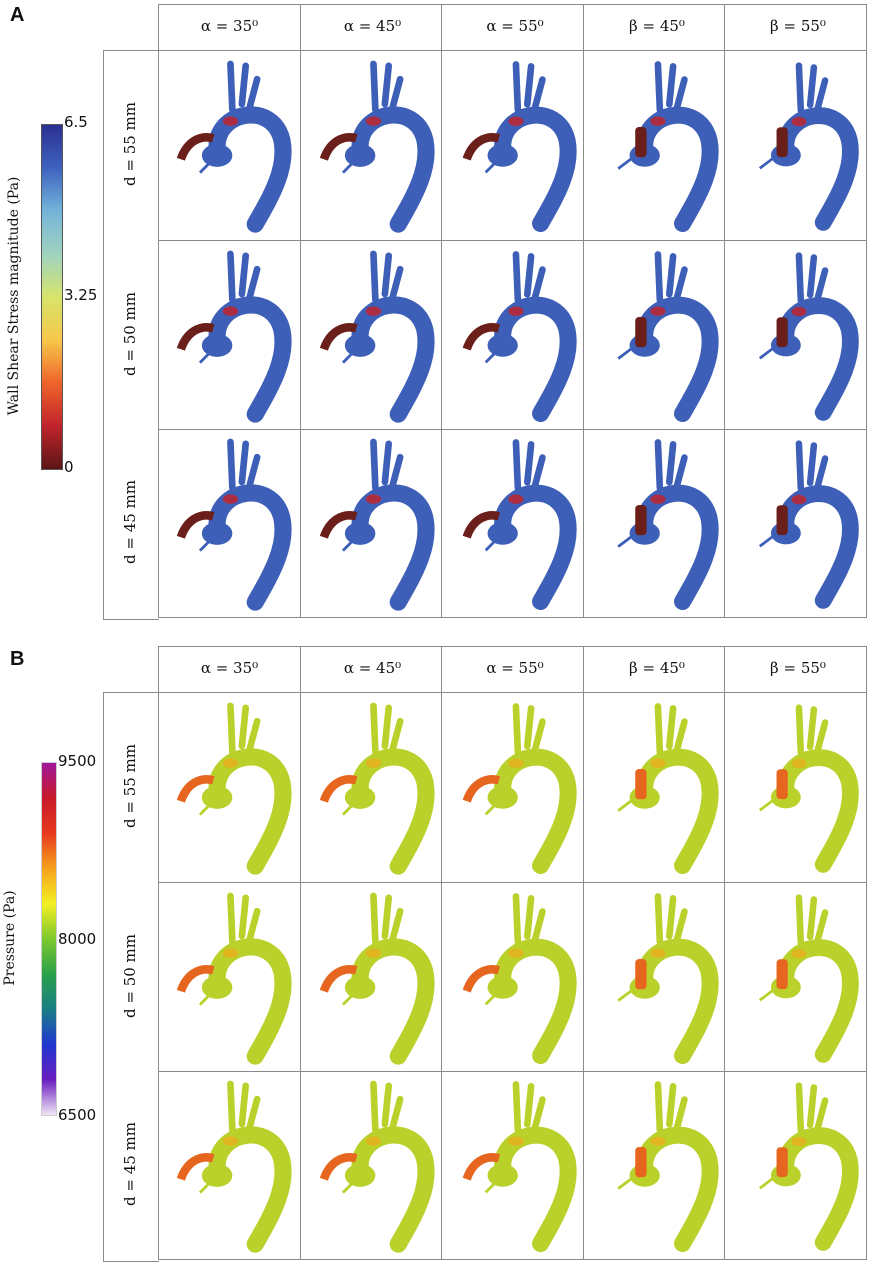 Image resolution: width=872 pixels, height=1264 pixels. Describe the element at coordinates (77, 1115) in the screenshot. I see `panel-b-colorbar-min: 6500` at that location.